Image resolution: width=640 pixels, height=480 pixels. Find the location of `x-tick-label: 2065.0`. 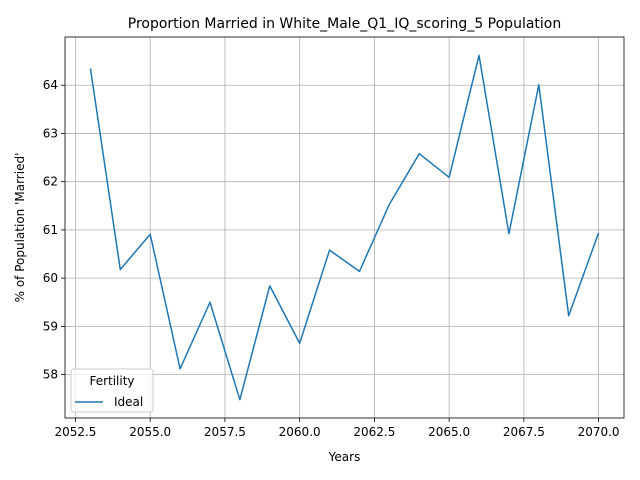

x-tick-label: 2065.0 is located at coordinates (449, 432).